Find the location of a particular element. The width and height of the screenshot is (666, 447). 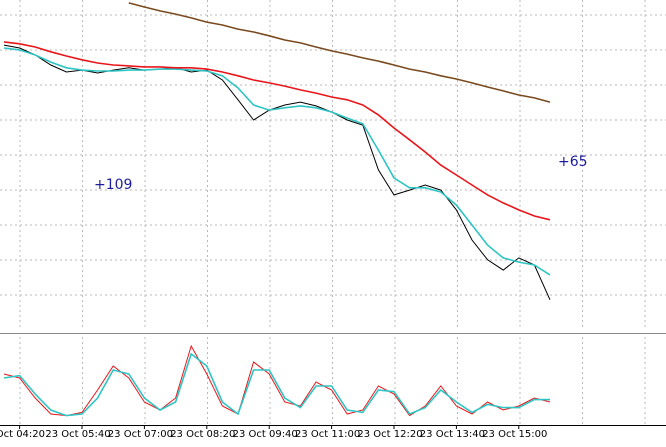

x-tick-label: 23 Oct 15:00 is located at coordinates (514, 434).